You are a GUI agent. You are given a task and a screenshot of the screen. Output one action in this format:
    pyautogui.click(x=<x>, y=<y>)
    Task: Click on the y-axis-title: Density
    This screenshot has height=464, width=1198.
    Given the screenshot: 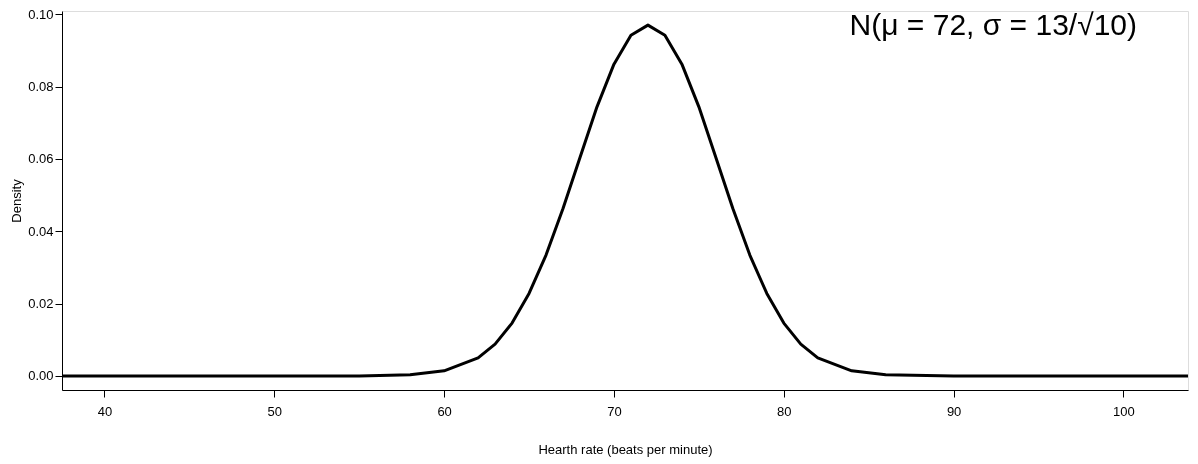 What is the action you would take?
    pyautogui.click(x=17, y=200)
    